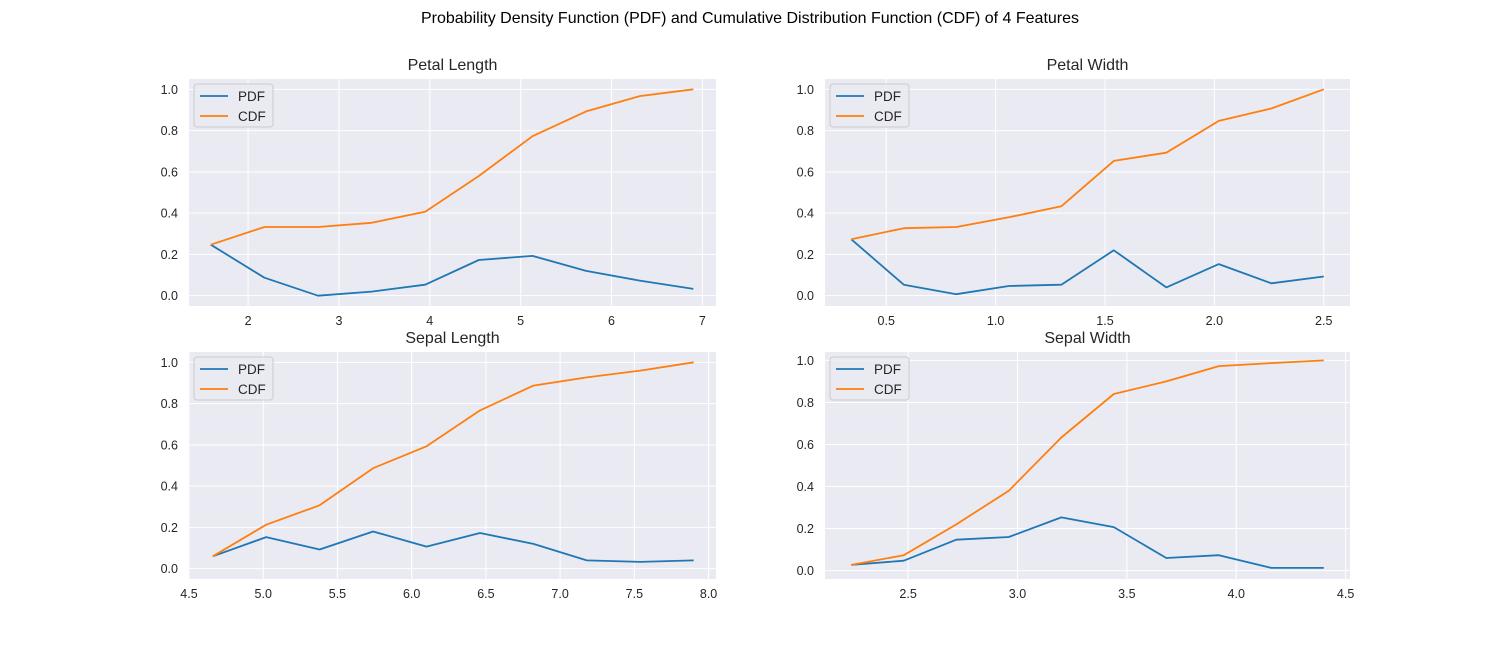 The image size is (1500, 650). What do you see at coordinates (1087, 338) in the screenshot?
I see `panel-title: Sepal Width` at bounding box center [1087, 338].